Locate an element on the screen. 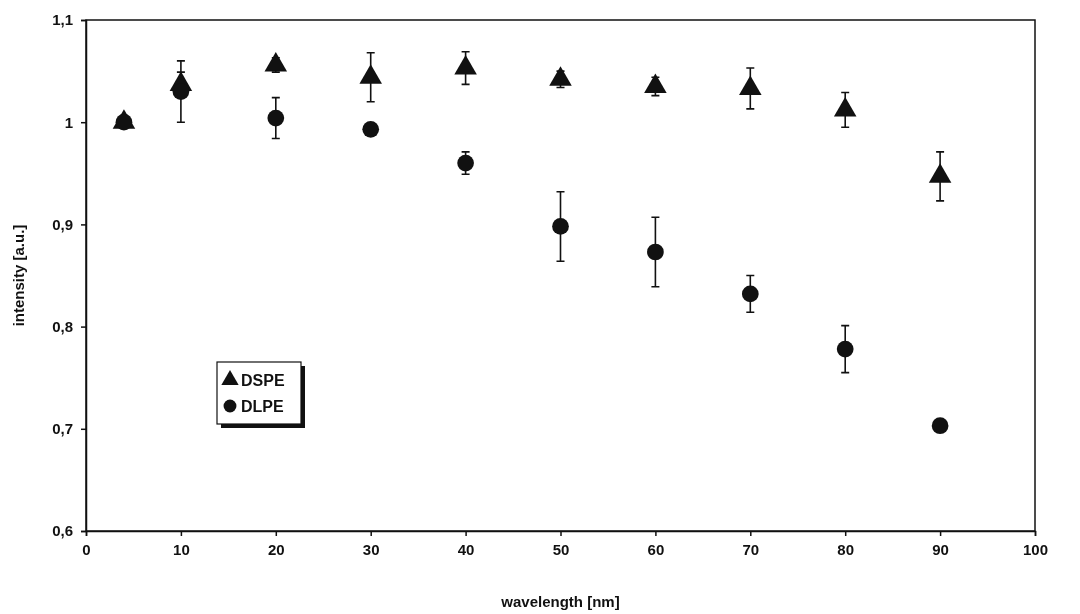 The width and height of the screenshot is (1080, 614). x-tick-label: 70 is located at coordinates (751, 549).